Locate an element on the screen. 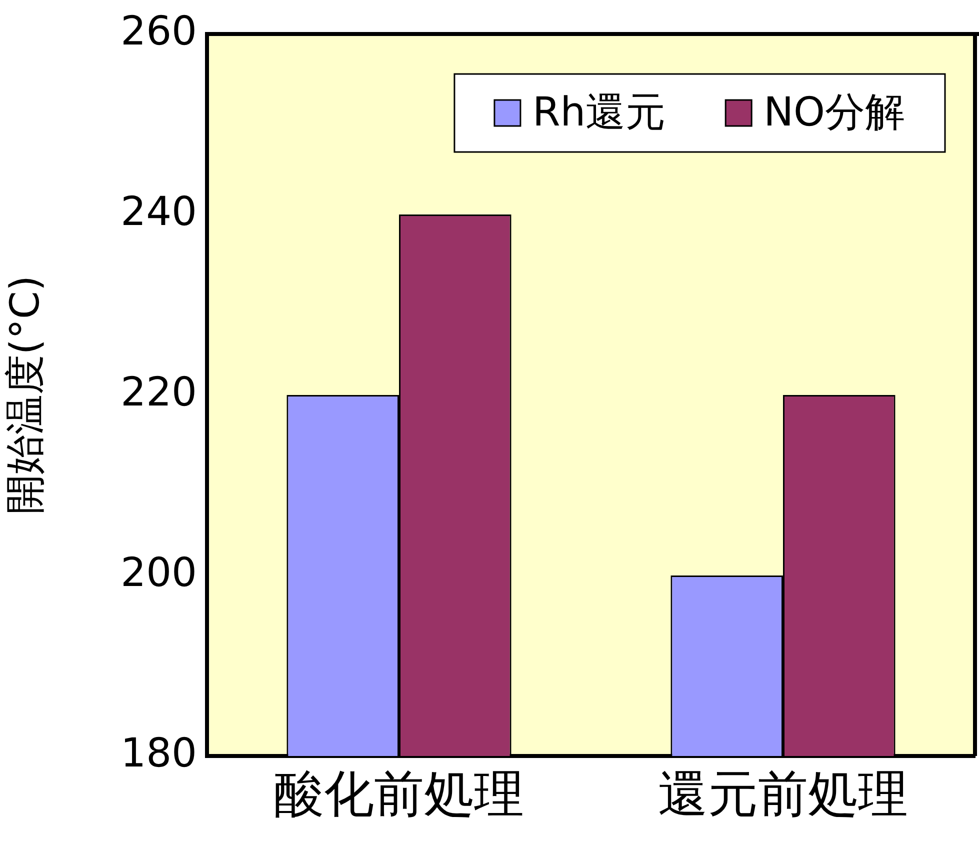 The image size is (979, 846). legend-label: Rh還元 is located at coordinates (599, 112).